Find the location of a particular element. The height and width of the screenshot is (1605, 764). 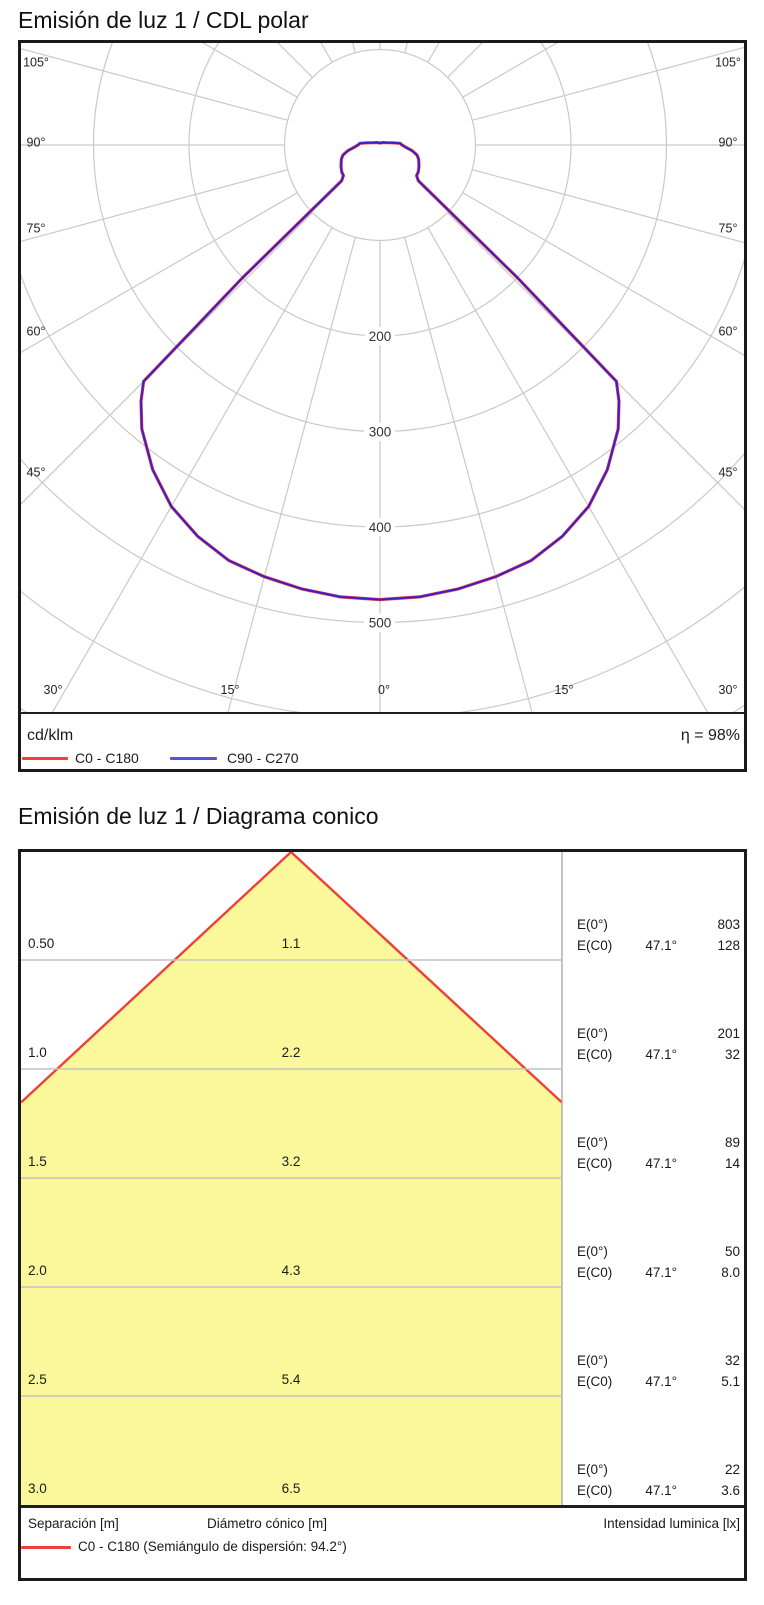

c90-c270-label: C90 - C270 is located at coordinates (263, 758).